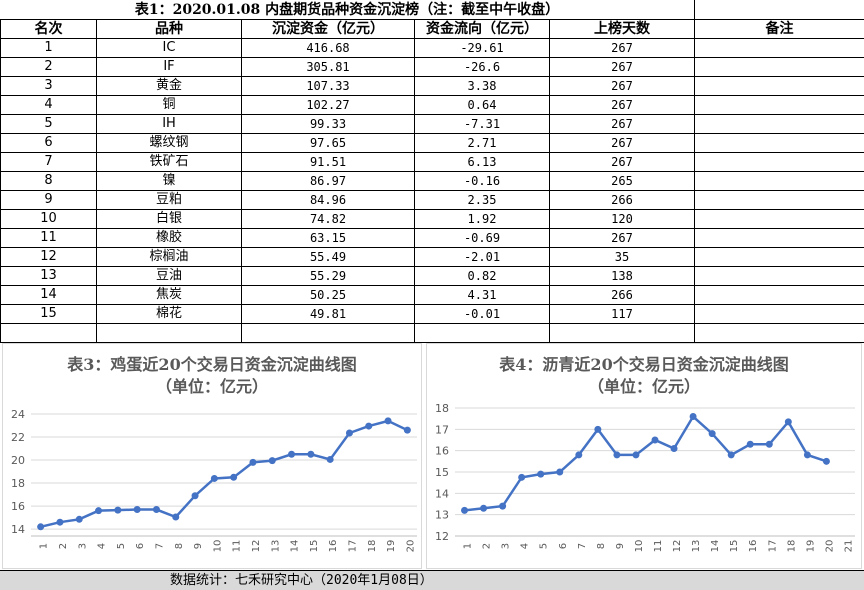 This screenshot has width=864, height=590. What do you see at coordinates (328, 162) in the screenshot?
I see `table-cell: 91.51` at bounding box center [328, 162].